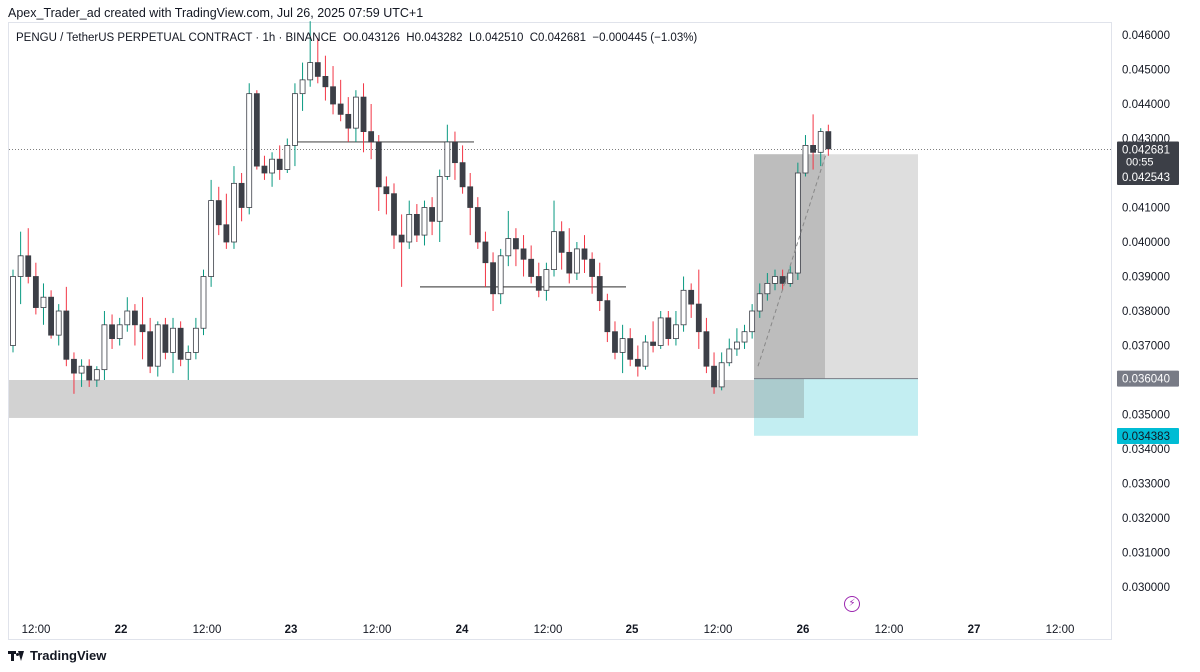 The width and height of the screenshot is (1200, 672). I want to click on stop-price-label: 0.034383, so click(1146, 437).